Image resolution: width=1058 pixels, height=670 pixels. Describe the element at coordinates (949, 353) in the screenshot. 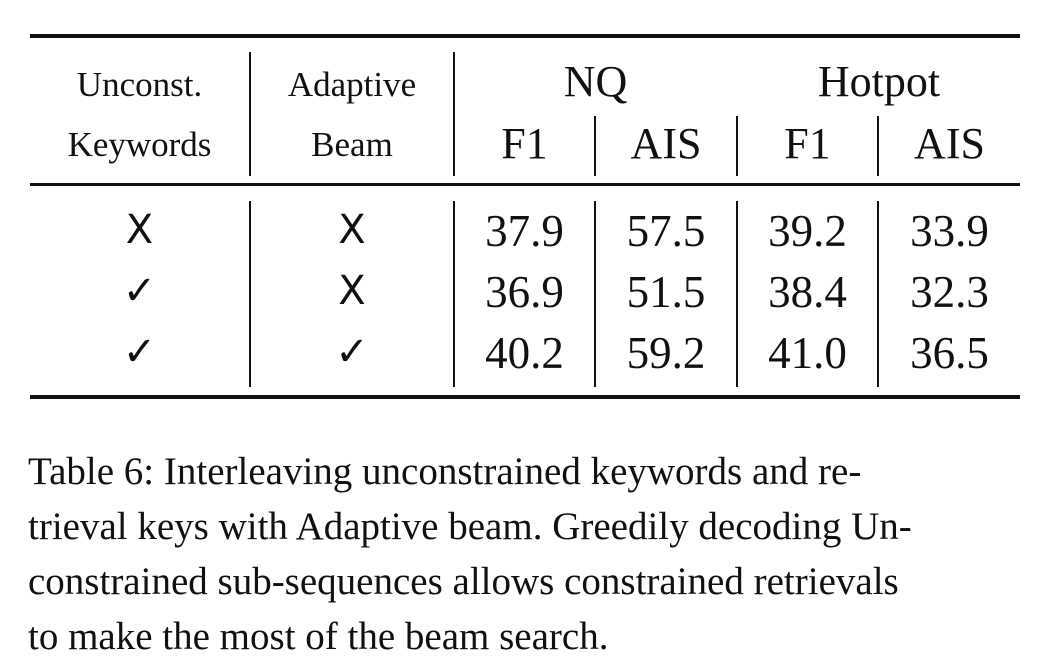

I see `cell-hotpot-ais: 36.5` at that location.